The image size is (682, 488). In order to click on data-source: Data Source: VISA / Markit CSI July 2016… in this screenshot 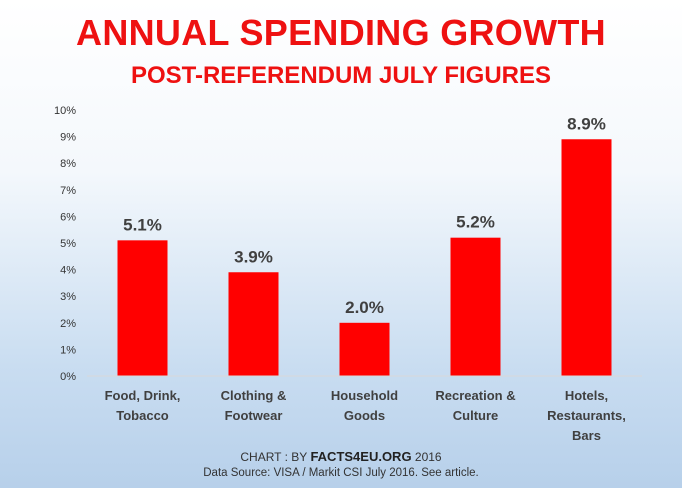, I will do `click(341, 473)`.